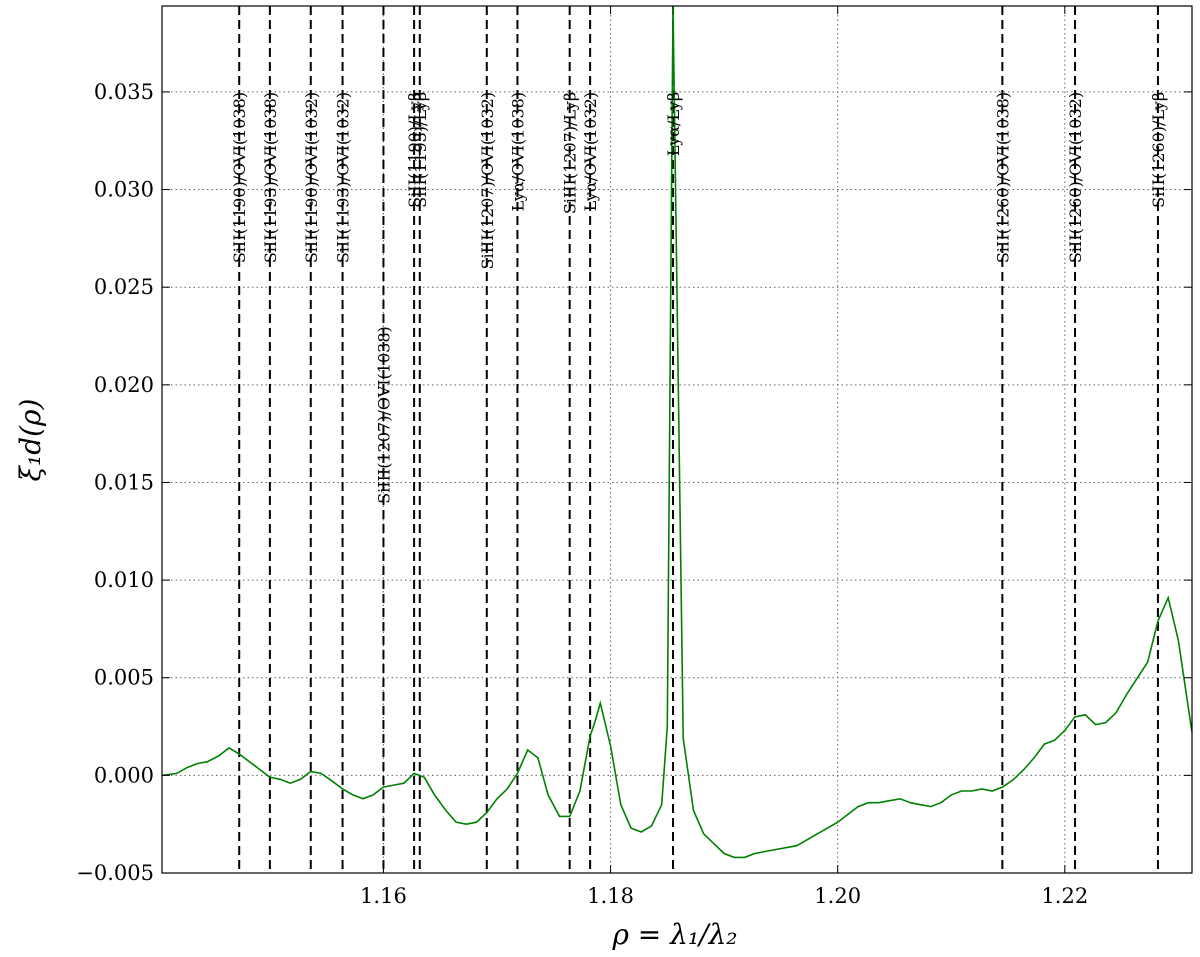 This screenshot has width=1200, height=957. I want to click on reference-line-label: Lyα/Lyβ, so click(673, 124).